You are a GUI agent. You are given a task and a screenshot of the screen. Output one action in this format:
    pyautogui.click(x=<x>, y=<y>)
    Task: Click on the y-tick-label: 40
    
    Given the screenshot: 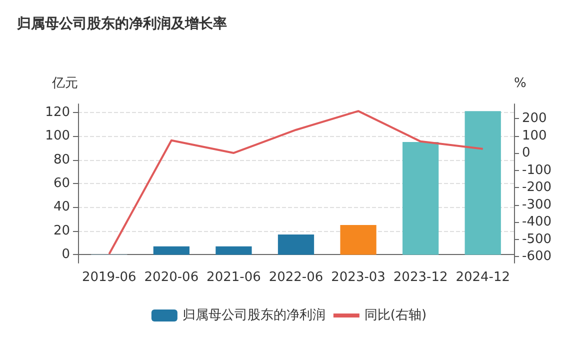 What is the action you would take?
    pyautogui.click(x=61, y=207)
    